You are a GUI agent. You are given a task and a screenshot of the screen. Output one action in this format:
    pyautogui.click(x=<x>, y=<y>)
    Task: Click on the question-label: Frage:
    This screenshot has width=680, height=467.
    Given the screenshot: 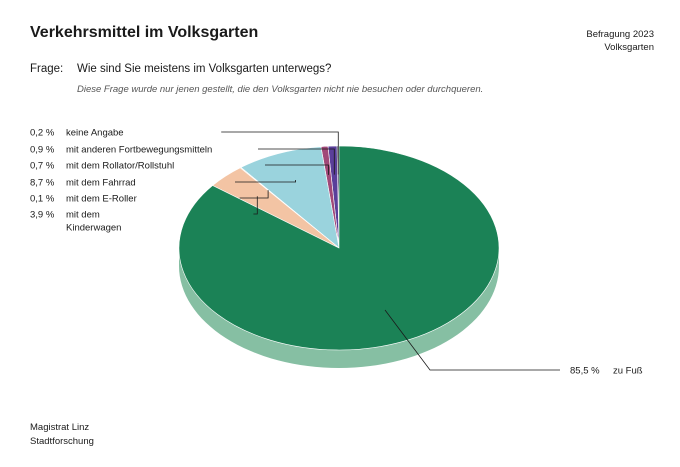 What is the action you would take?
    pyautogui.click(x=47, y=69)
    